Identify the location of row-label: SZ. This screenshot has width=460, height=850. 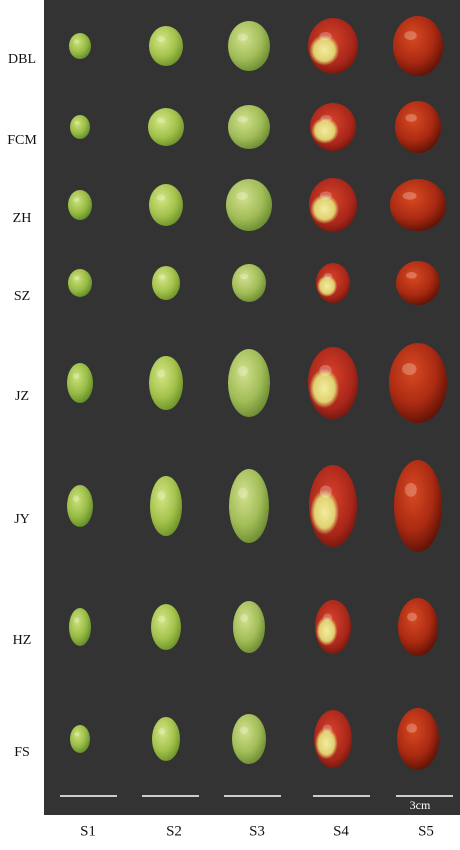
(22, 296).